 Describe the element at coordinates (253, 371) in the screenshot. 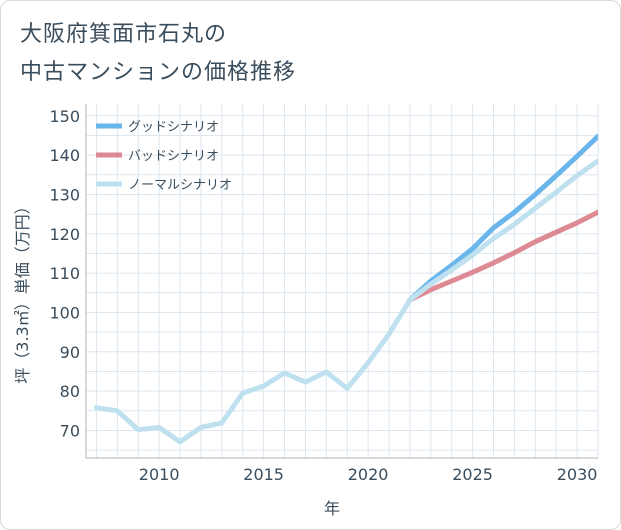

I see `series-line-historical` at that location.